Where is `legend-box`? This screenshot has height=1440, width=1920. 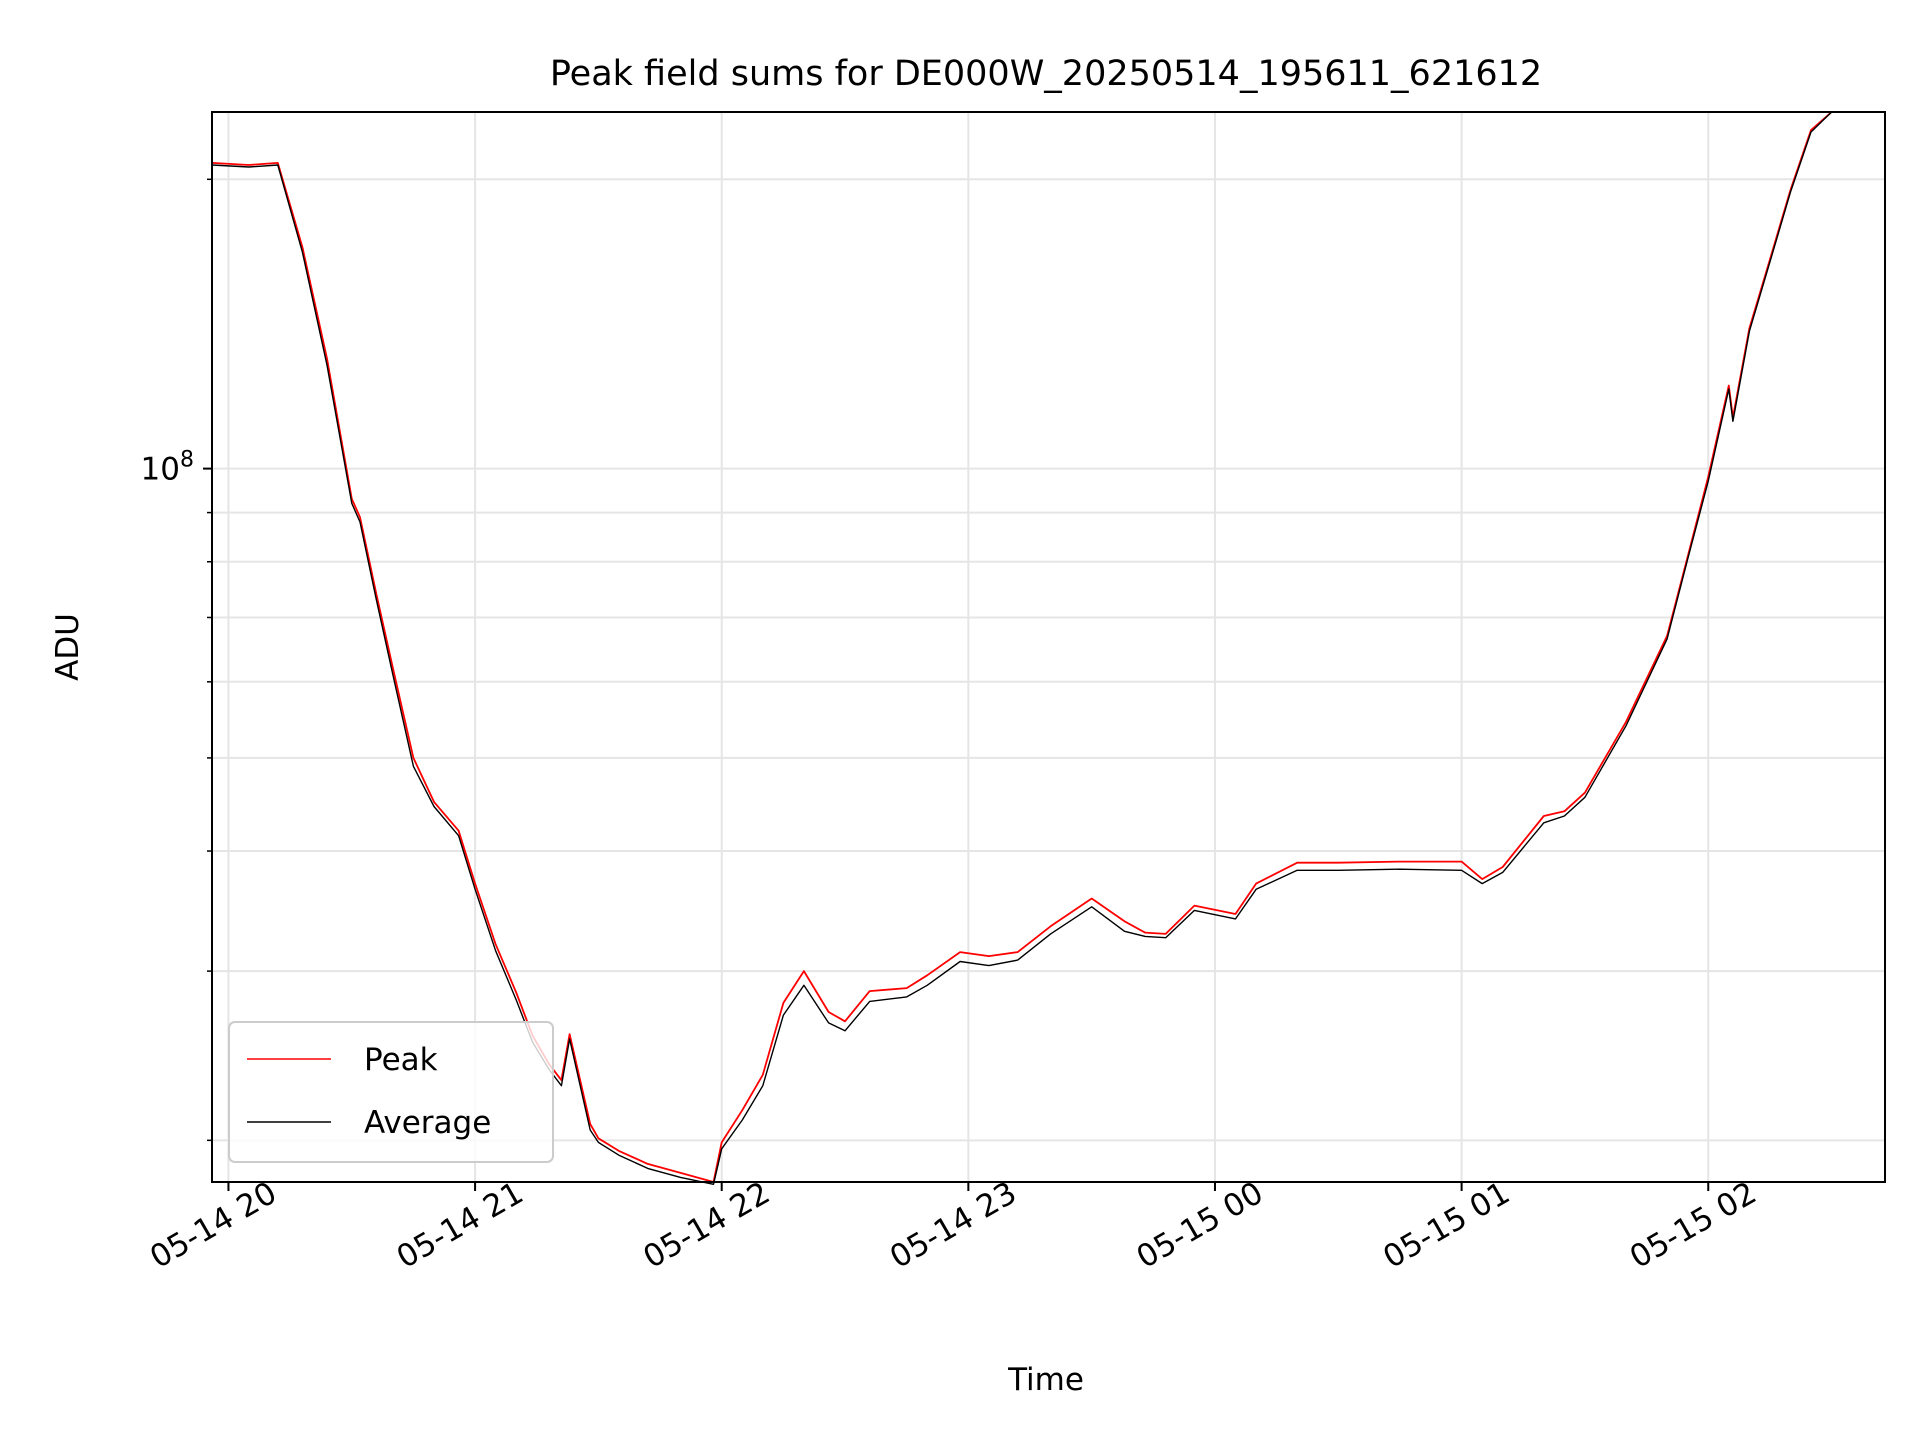
legend-box is located at coordinates (391, 1092).